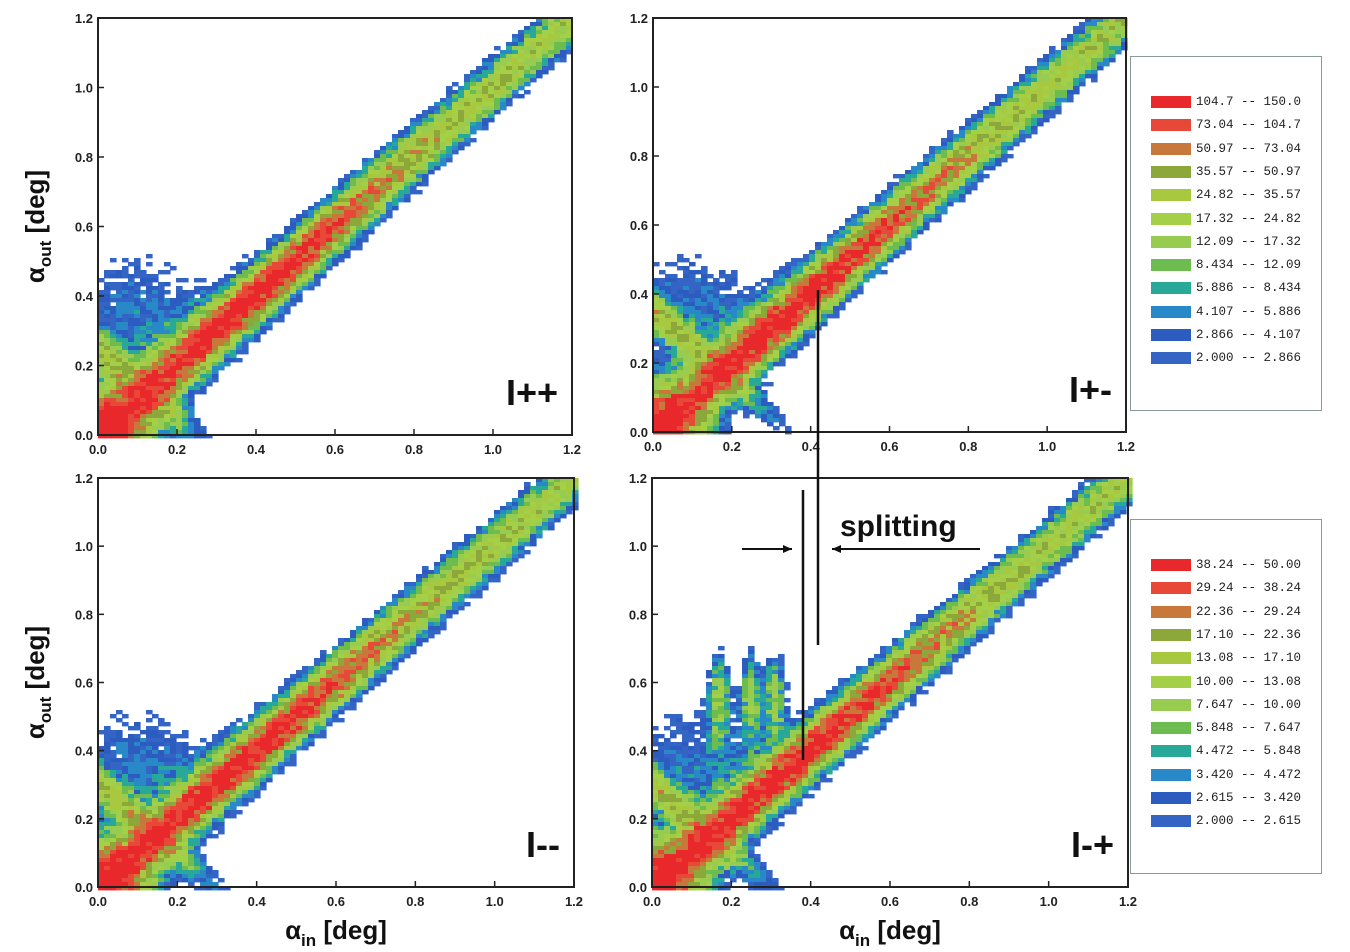  I want to click on y-tick-label: 1.2, so click(639, 18).